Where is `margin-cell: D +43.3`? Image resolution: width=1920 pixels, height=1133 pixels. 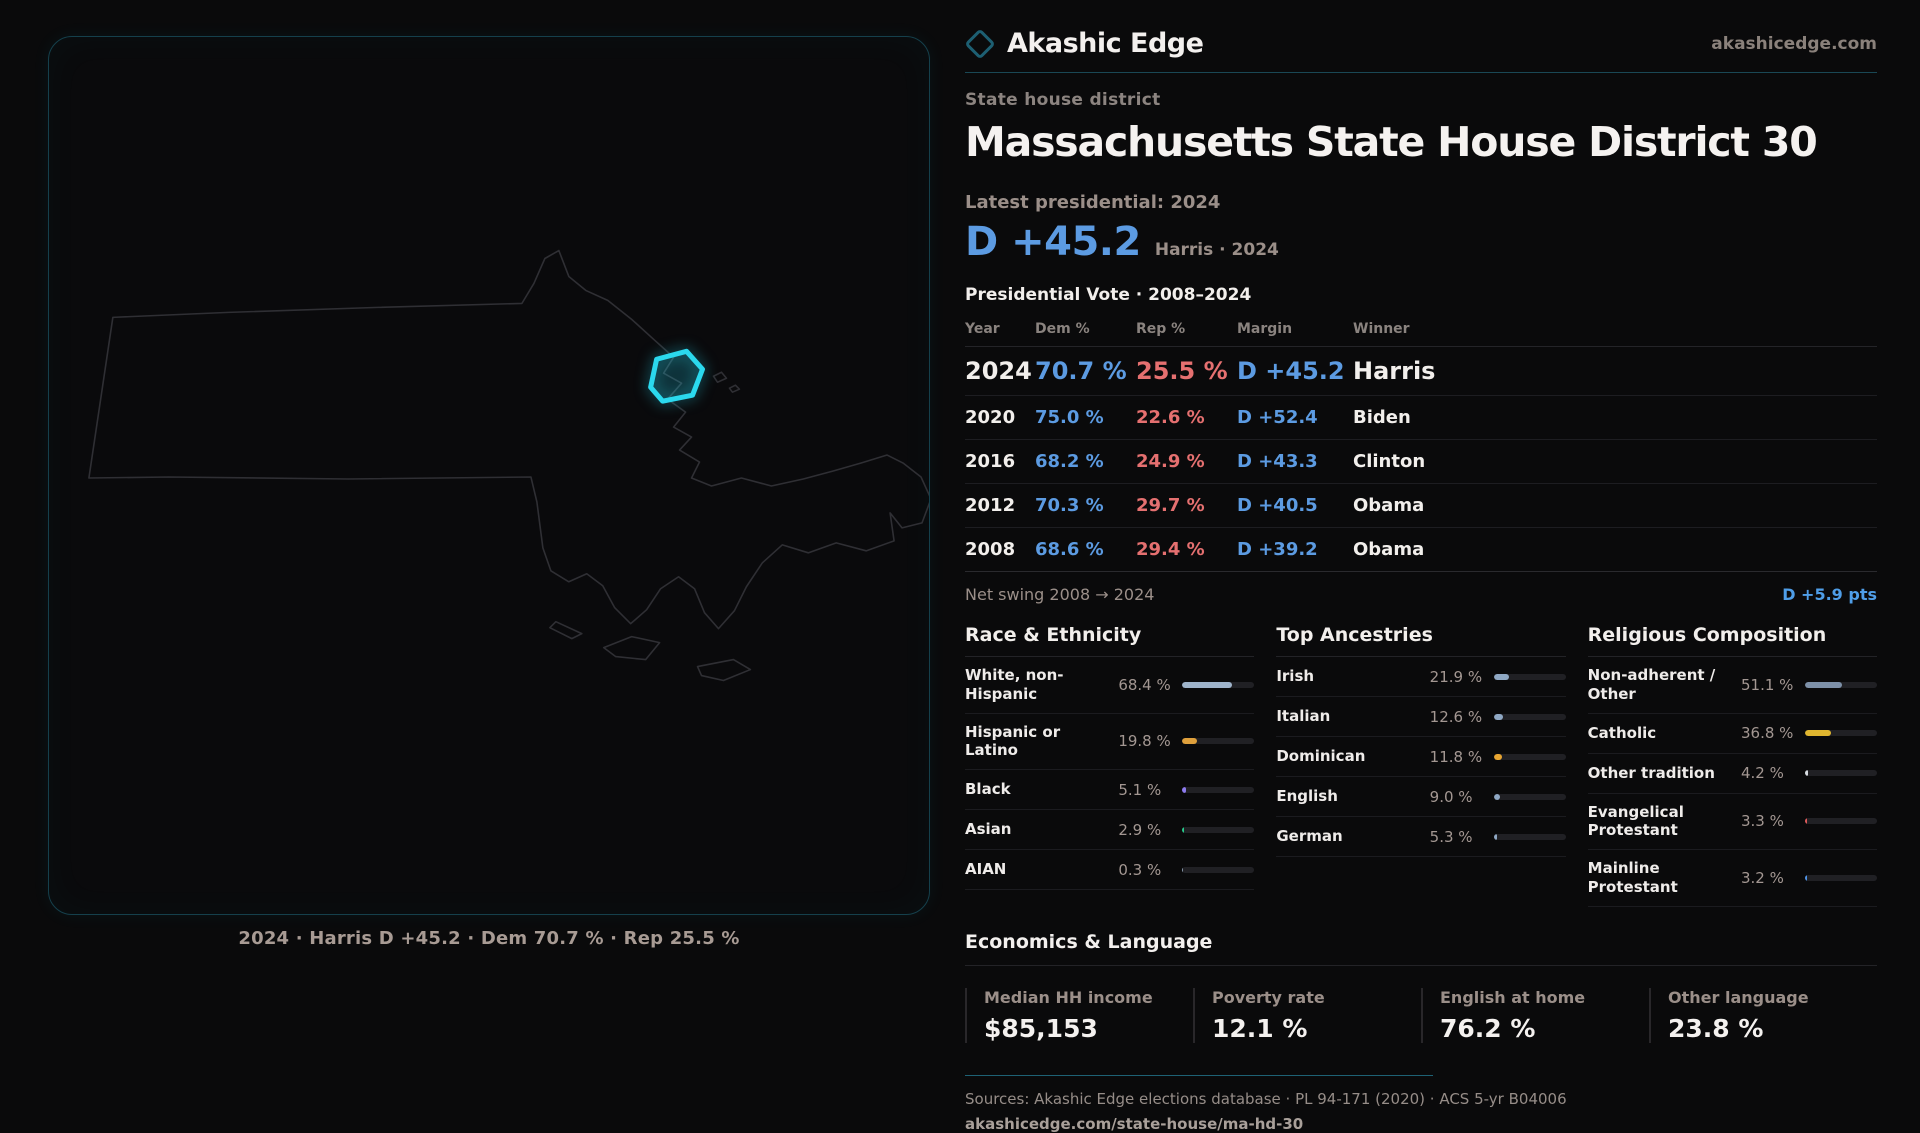
margin-cell: D +43.3 is located at coordinates (1295, 461).